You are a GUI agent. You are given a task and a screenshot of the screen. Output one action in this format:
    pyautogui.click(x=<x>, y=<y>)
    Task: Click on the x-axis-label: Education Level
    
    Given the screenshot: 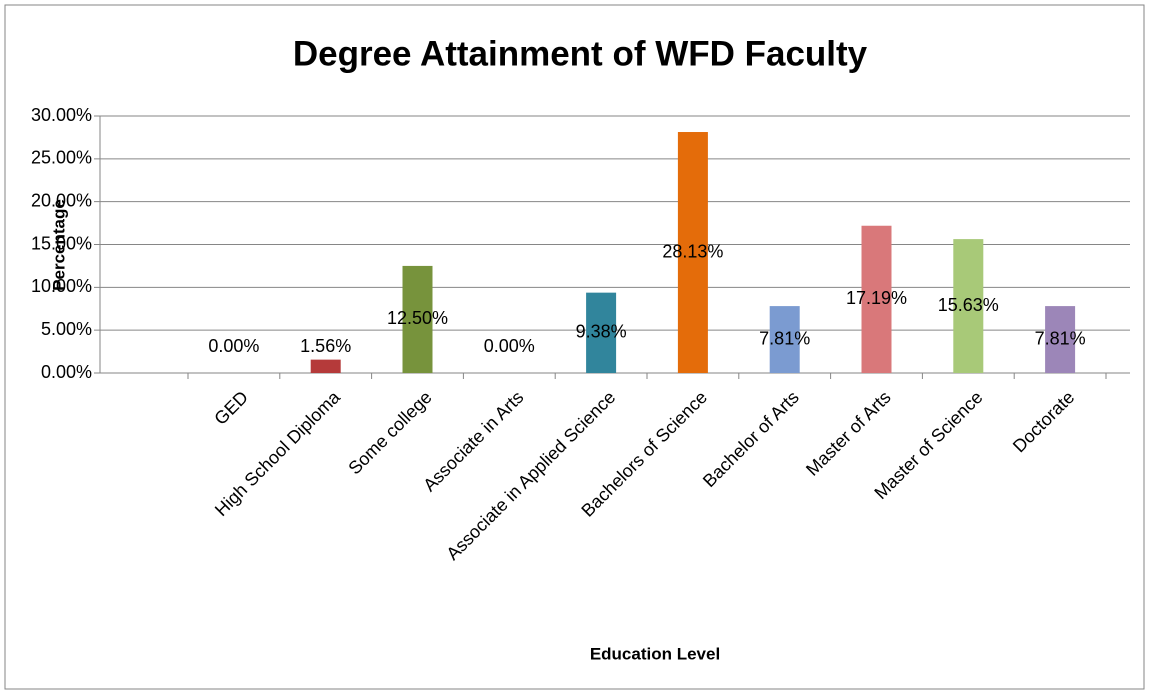 What is the action you would take?
    pyautogui.click(x=655, y=653)
    